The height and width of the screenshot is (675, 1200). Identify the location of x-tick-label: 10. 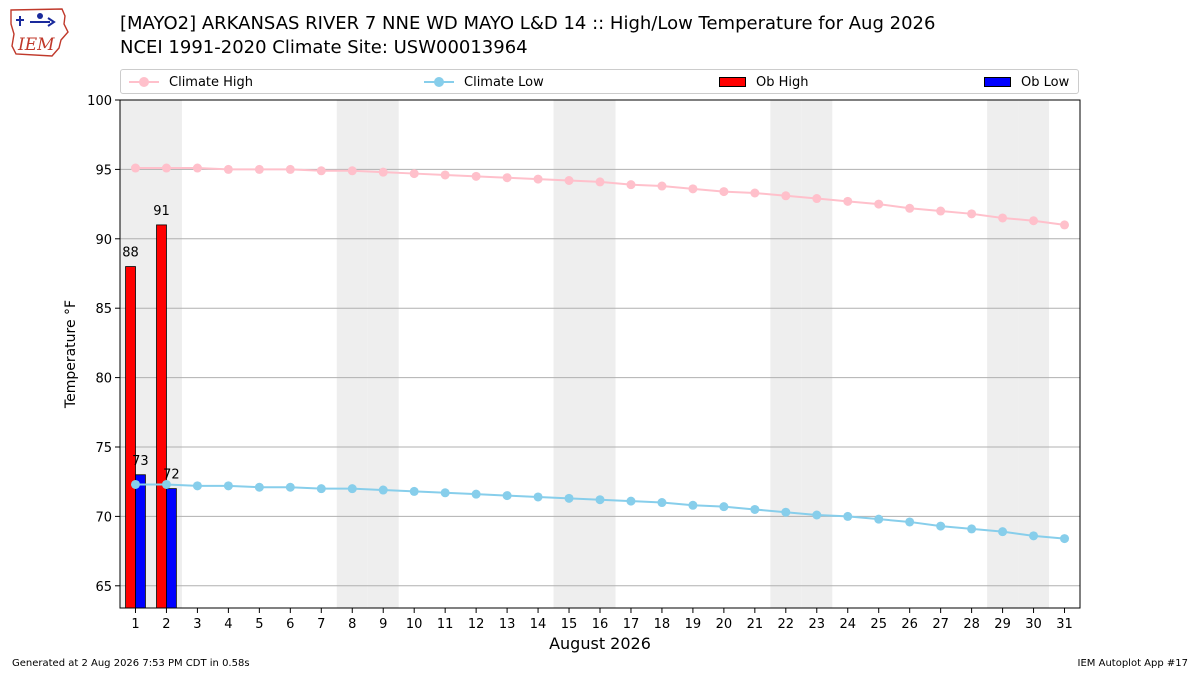
(414, 624).